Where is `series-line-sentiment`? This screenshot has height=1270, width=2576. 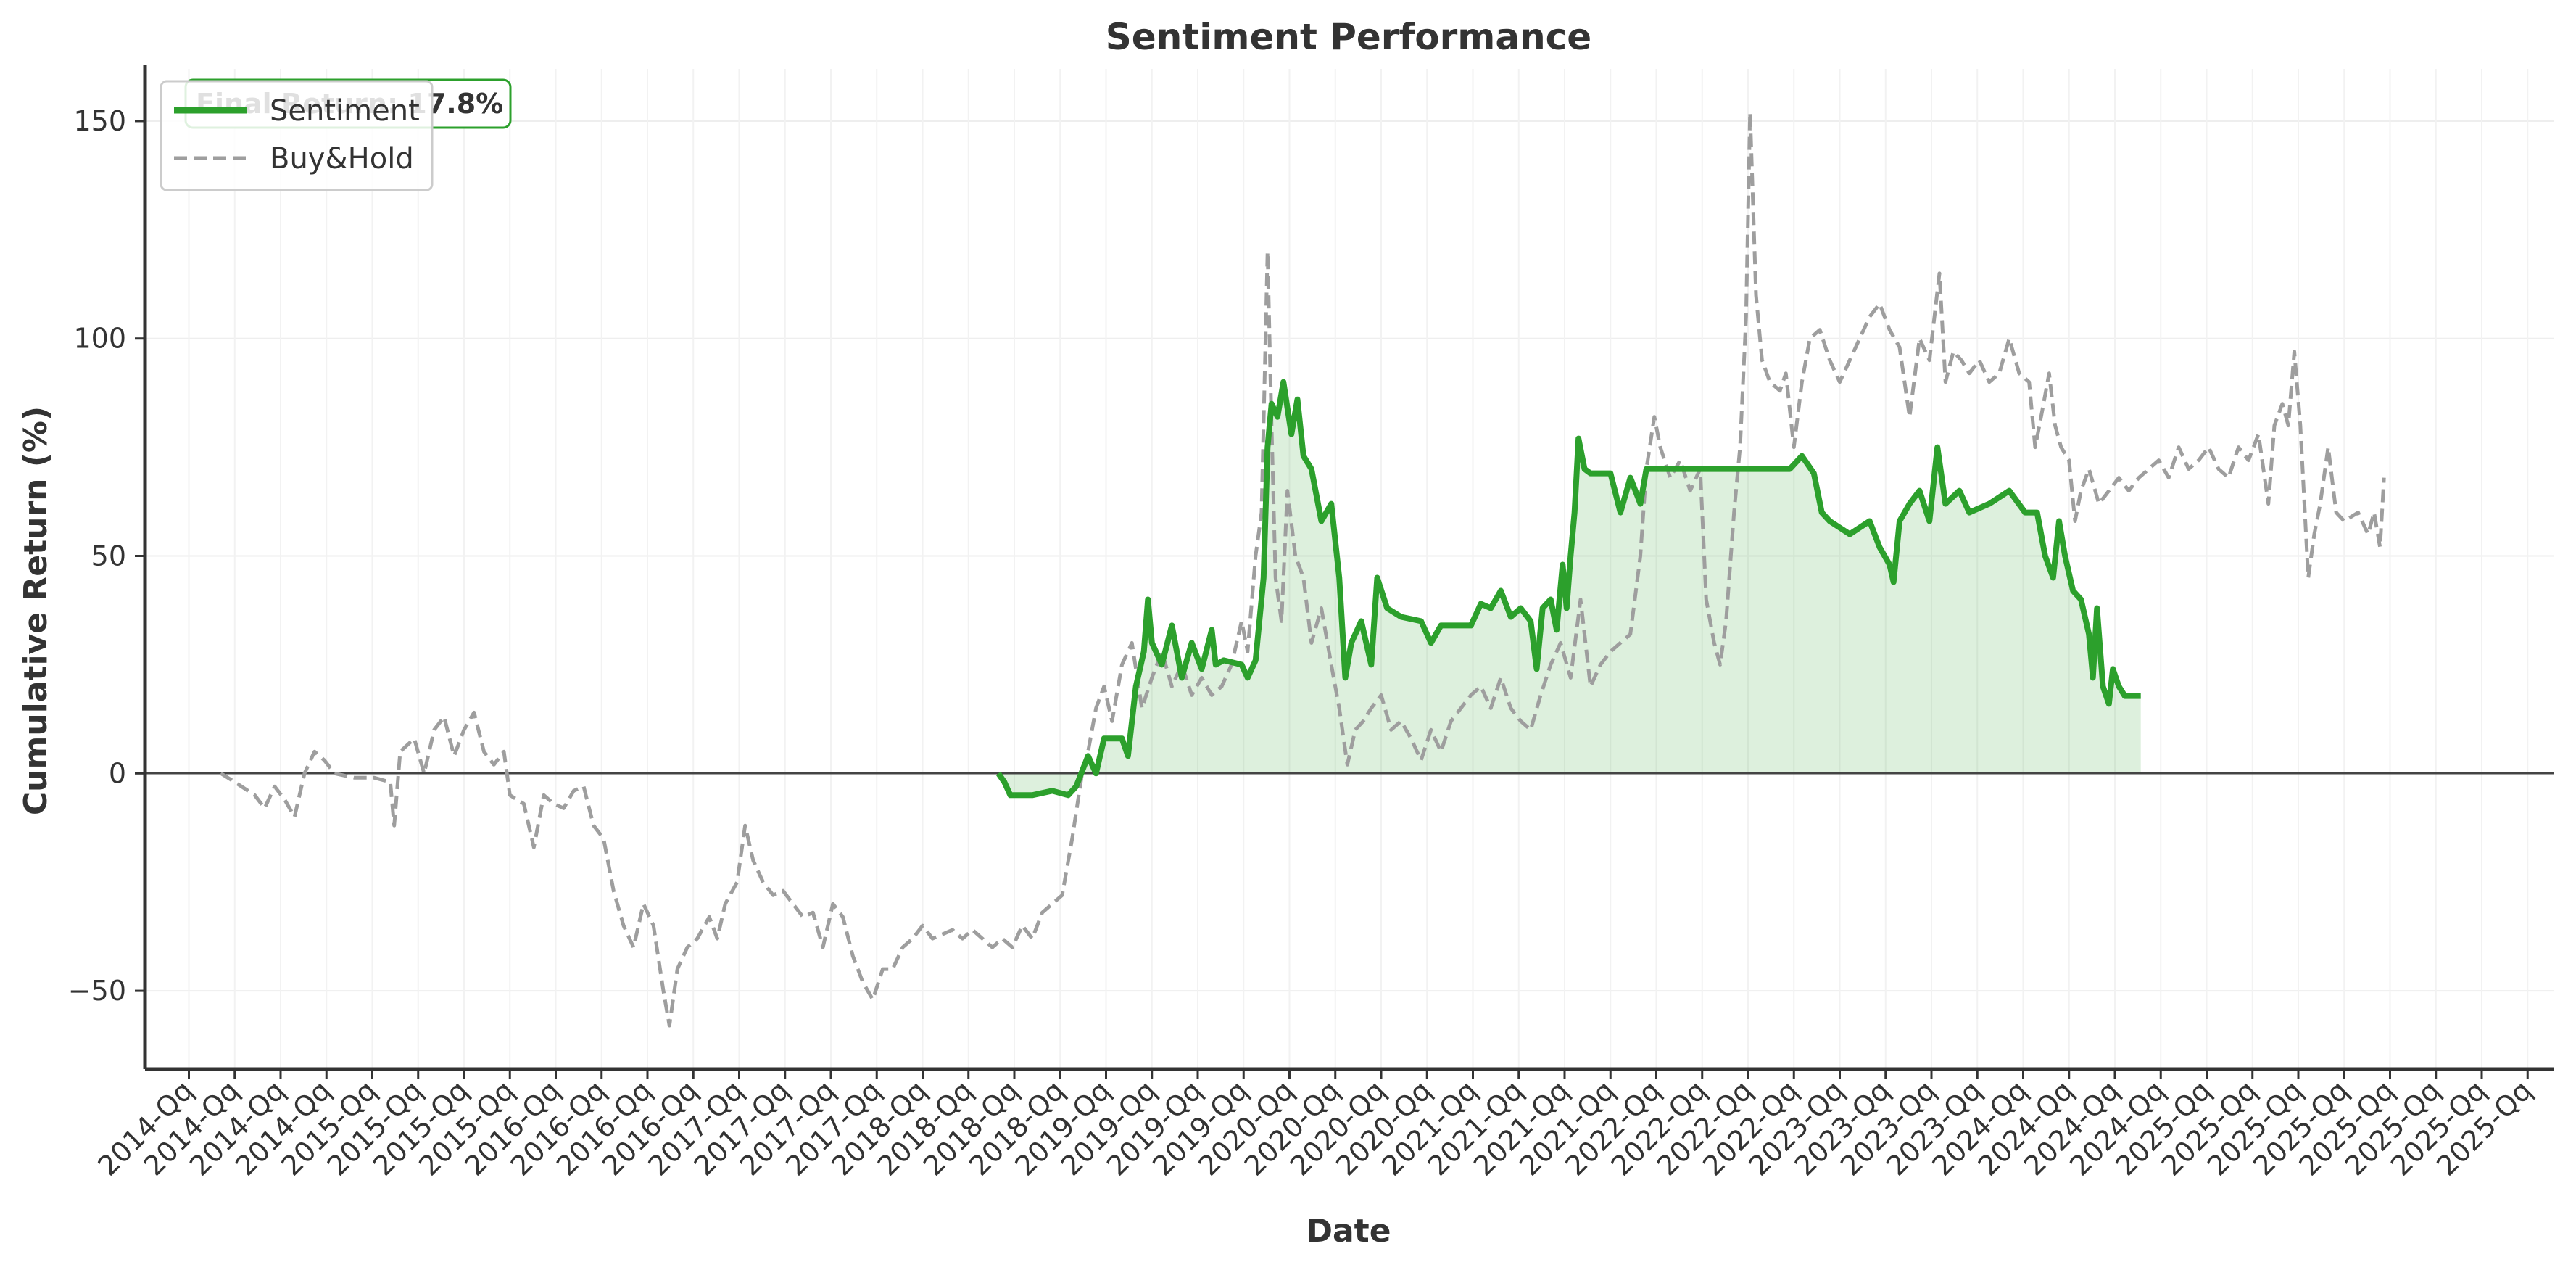
series-line-sentiment is located at coordinates (1568, 589).